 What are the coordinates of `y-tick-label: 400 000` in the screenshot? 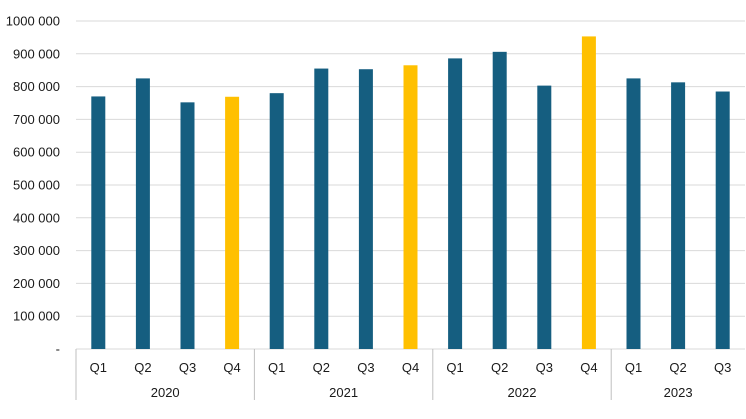 It's located at (36, 217).